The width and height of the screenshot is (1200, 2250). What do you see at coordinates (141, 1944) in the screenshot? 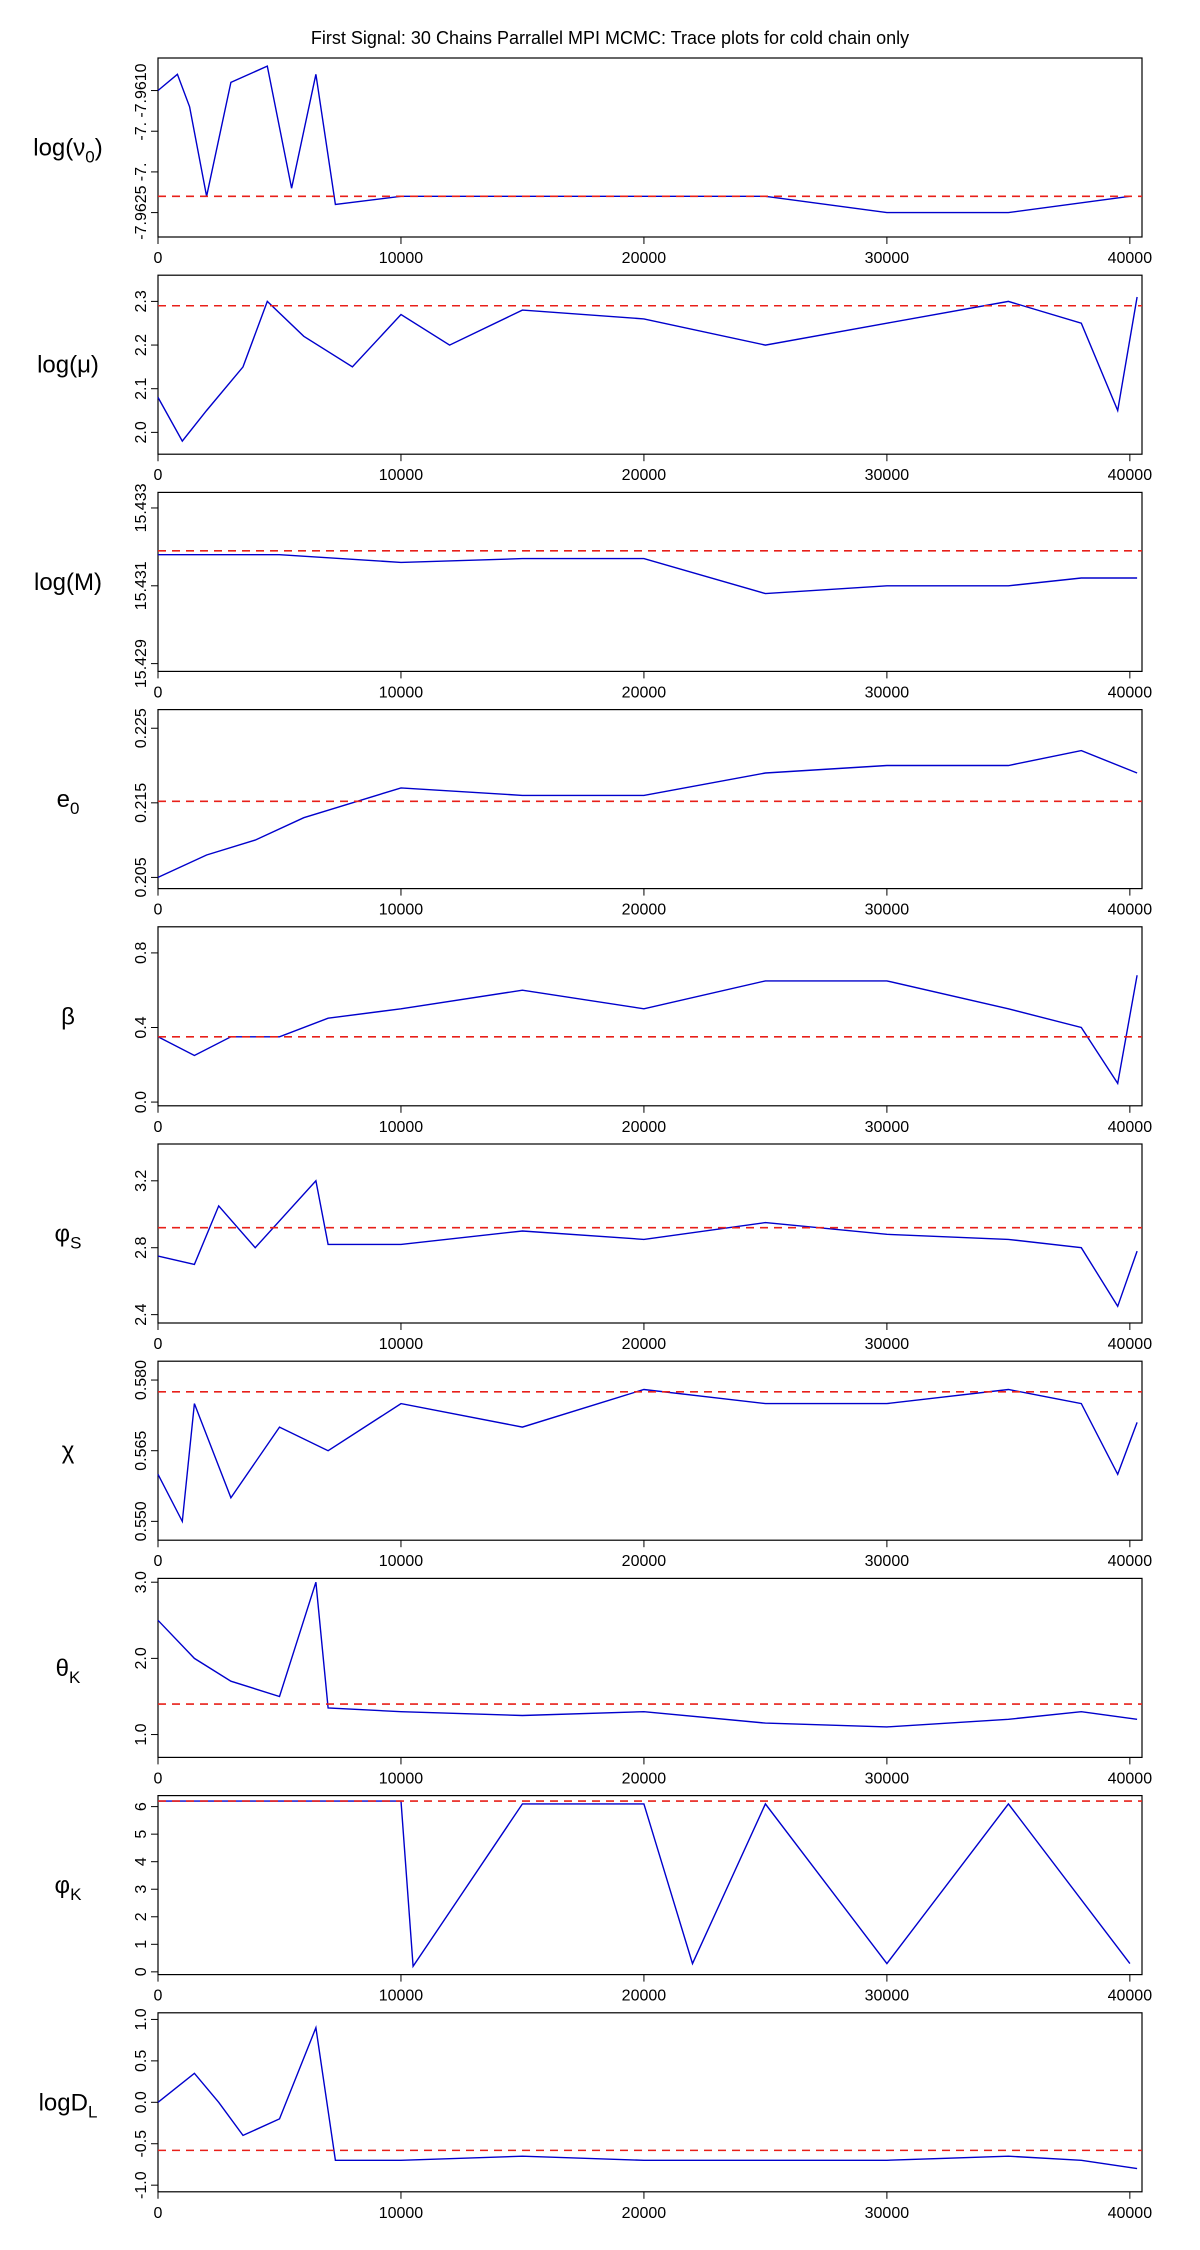
I see `y-tick-label: 1` at bounding box center [141, 1944].